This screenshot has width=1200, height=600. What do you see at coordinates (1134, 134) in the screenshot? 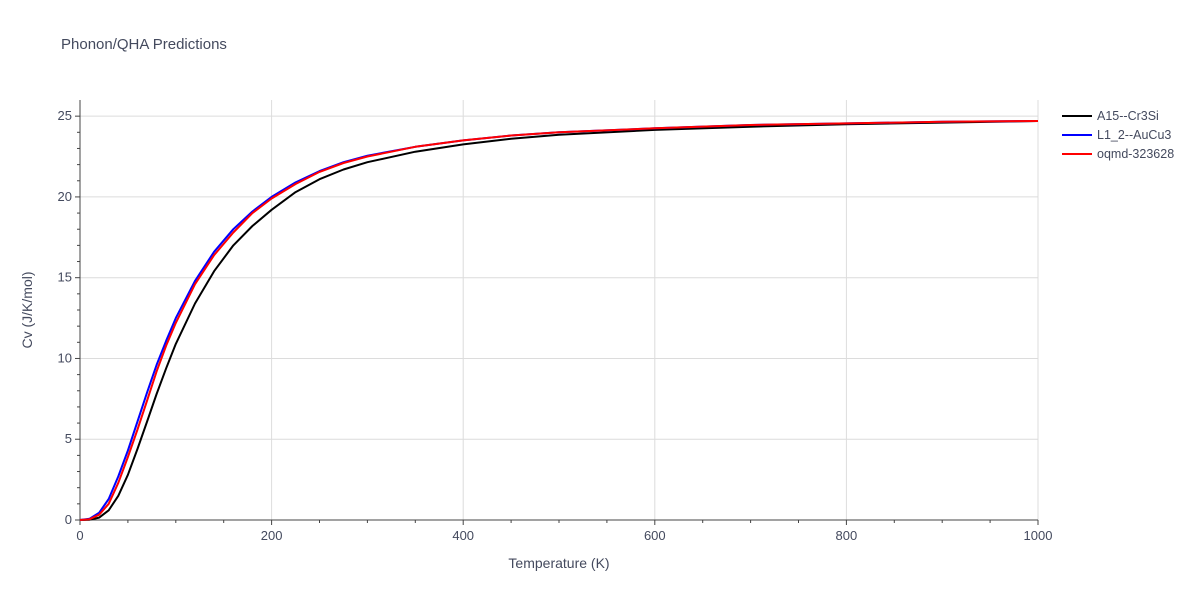
I see `legend-label: L1_2--AuCu3` at bounding box center [1134, 134].